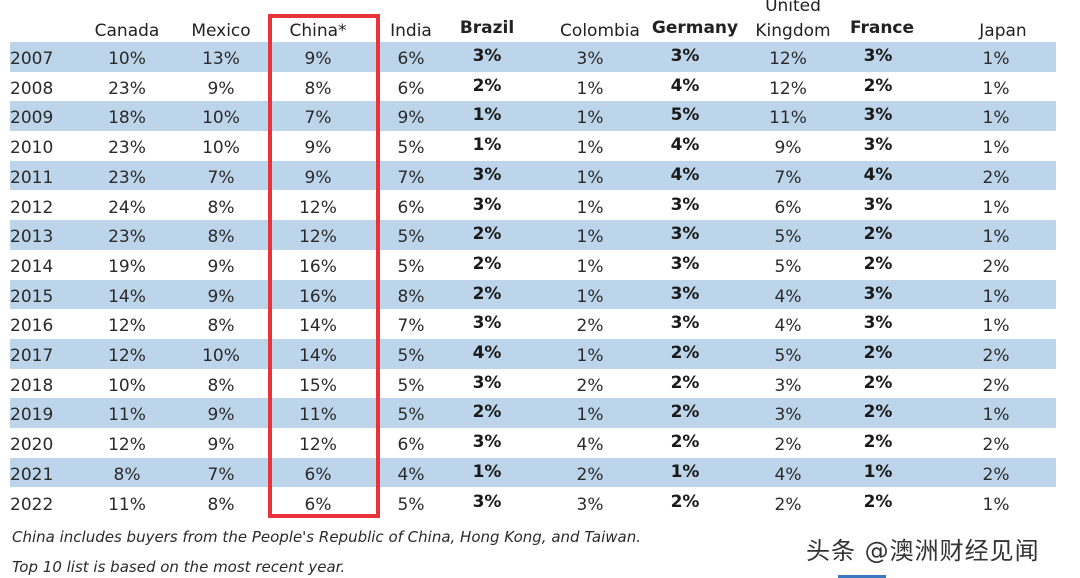  I want to click on cell-year: 2009, so click(32, 118).